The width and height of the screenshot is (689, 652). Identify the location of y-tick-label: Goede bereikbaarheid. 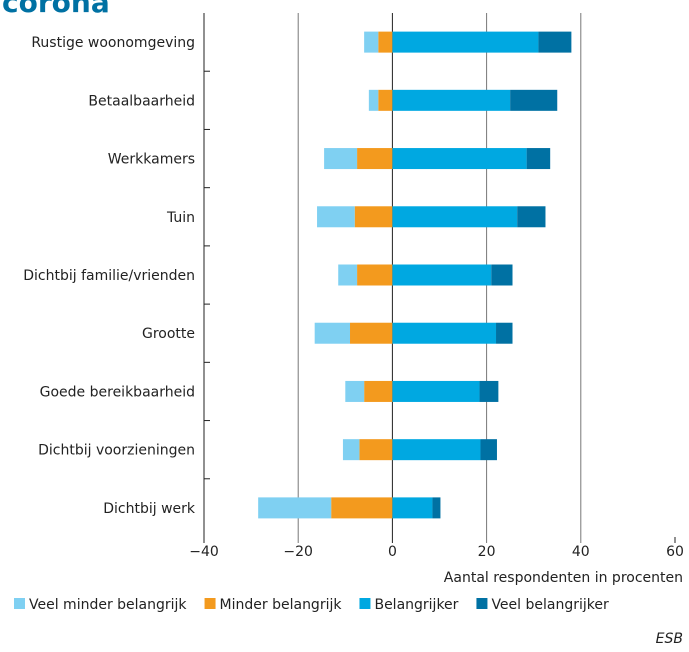
(117, 392).